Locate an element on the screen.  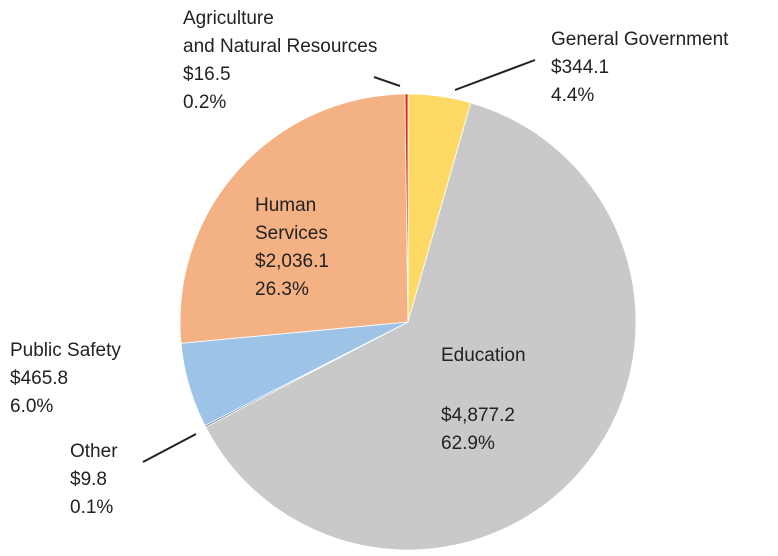
slice-name: Public Safety is located at coordinates (65, 350).